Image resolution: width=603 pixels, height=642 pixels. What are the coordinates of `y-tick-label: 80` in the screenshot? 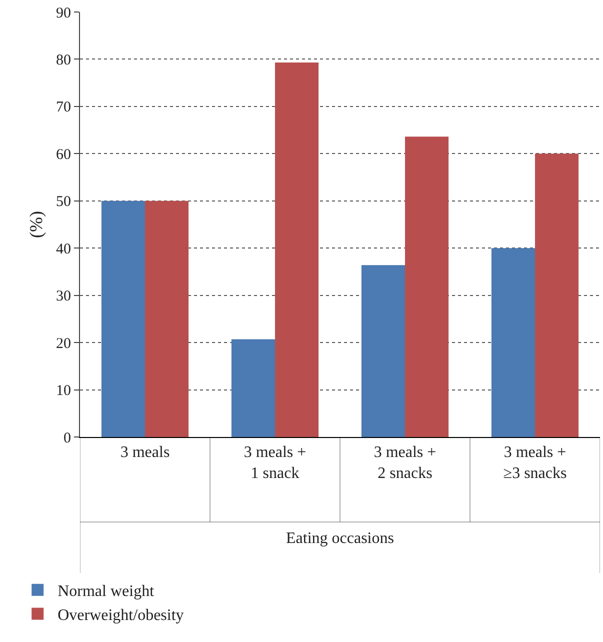 It's located at (63, 60).